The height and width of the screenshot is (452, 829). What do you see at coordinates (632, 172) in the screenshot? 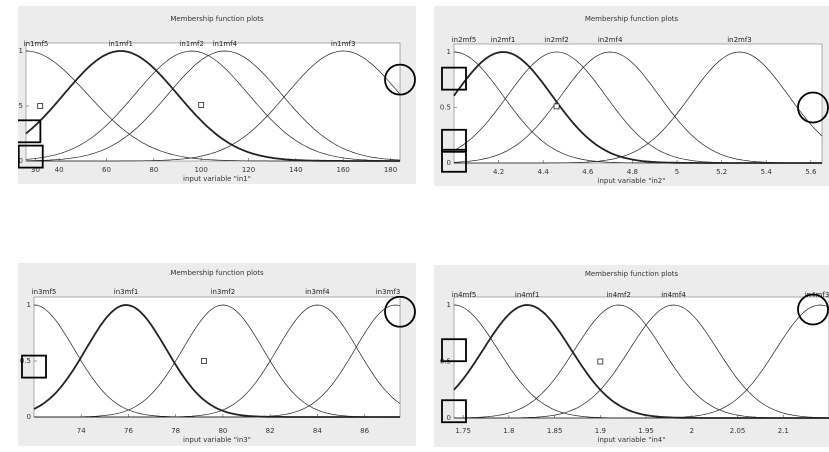
I see `x-tick-label: 4.8` at bounding box center [632, 172].